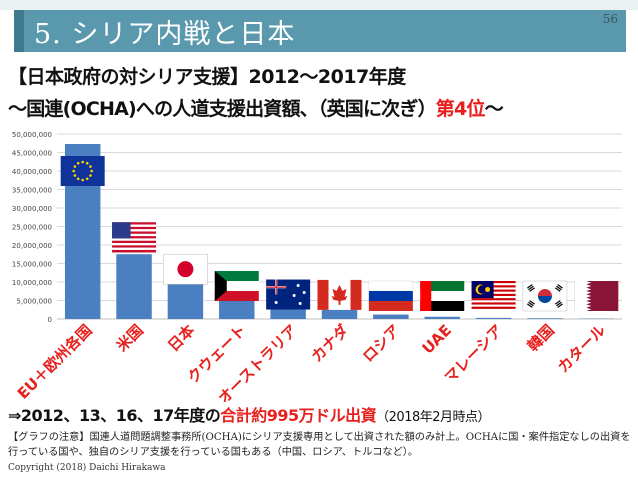  What do you see at coordinates (433, 417) in the screenshot?
I see `summary-date: （2018年2月時点）` at bounding box center [433, 417].